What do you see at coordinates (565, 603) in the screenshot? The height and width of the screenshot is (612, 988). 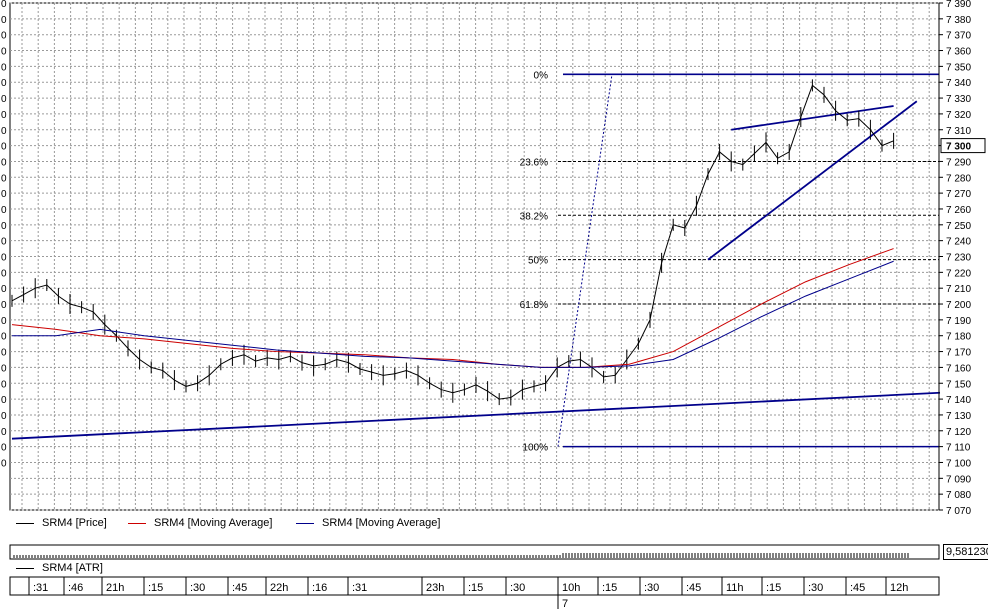 I see `date-label: 7` at bounding box center [565, 603].